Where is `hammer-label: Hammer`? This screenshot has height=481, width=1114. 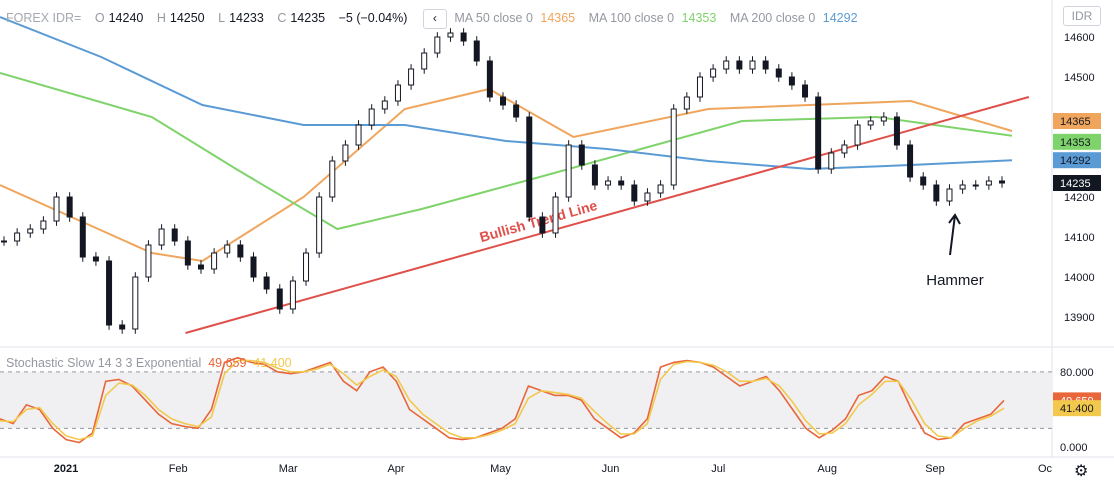 hammer-label: Hammer is located at coordinates (955, 280).